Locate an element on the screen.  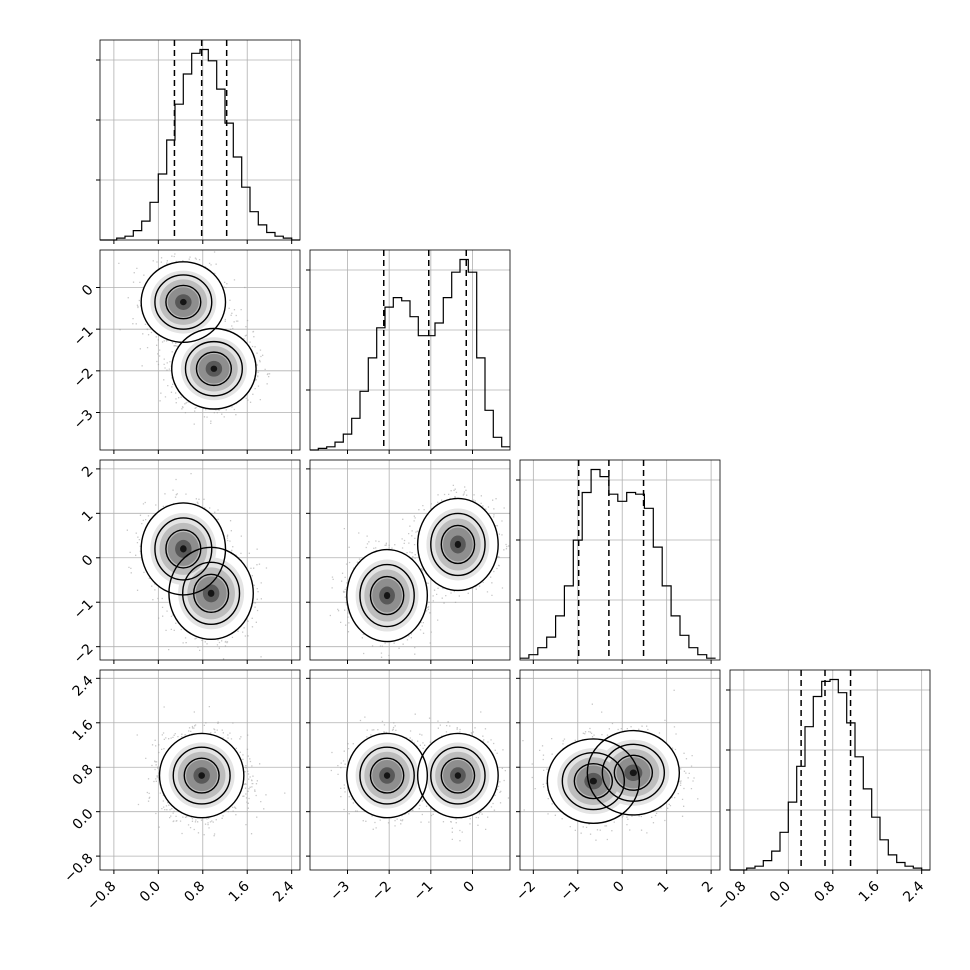
x-tick-label: 2 is located at coordinates (708, 887).